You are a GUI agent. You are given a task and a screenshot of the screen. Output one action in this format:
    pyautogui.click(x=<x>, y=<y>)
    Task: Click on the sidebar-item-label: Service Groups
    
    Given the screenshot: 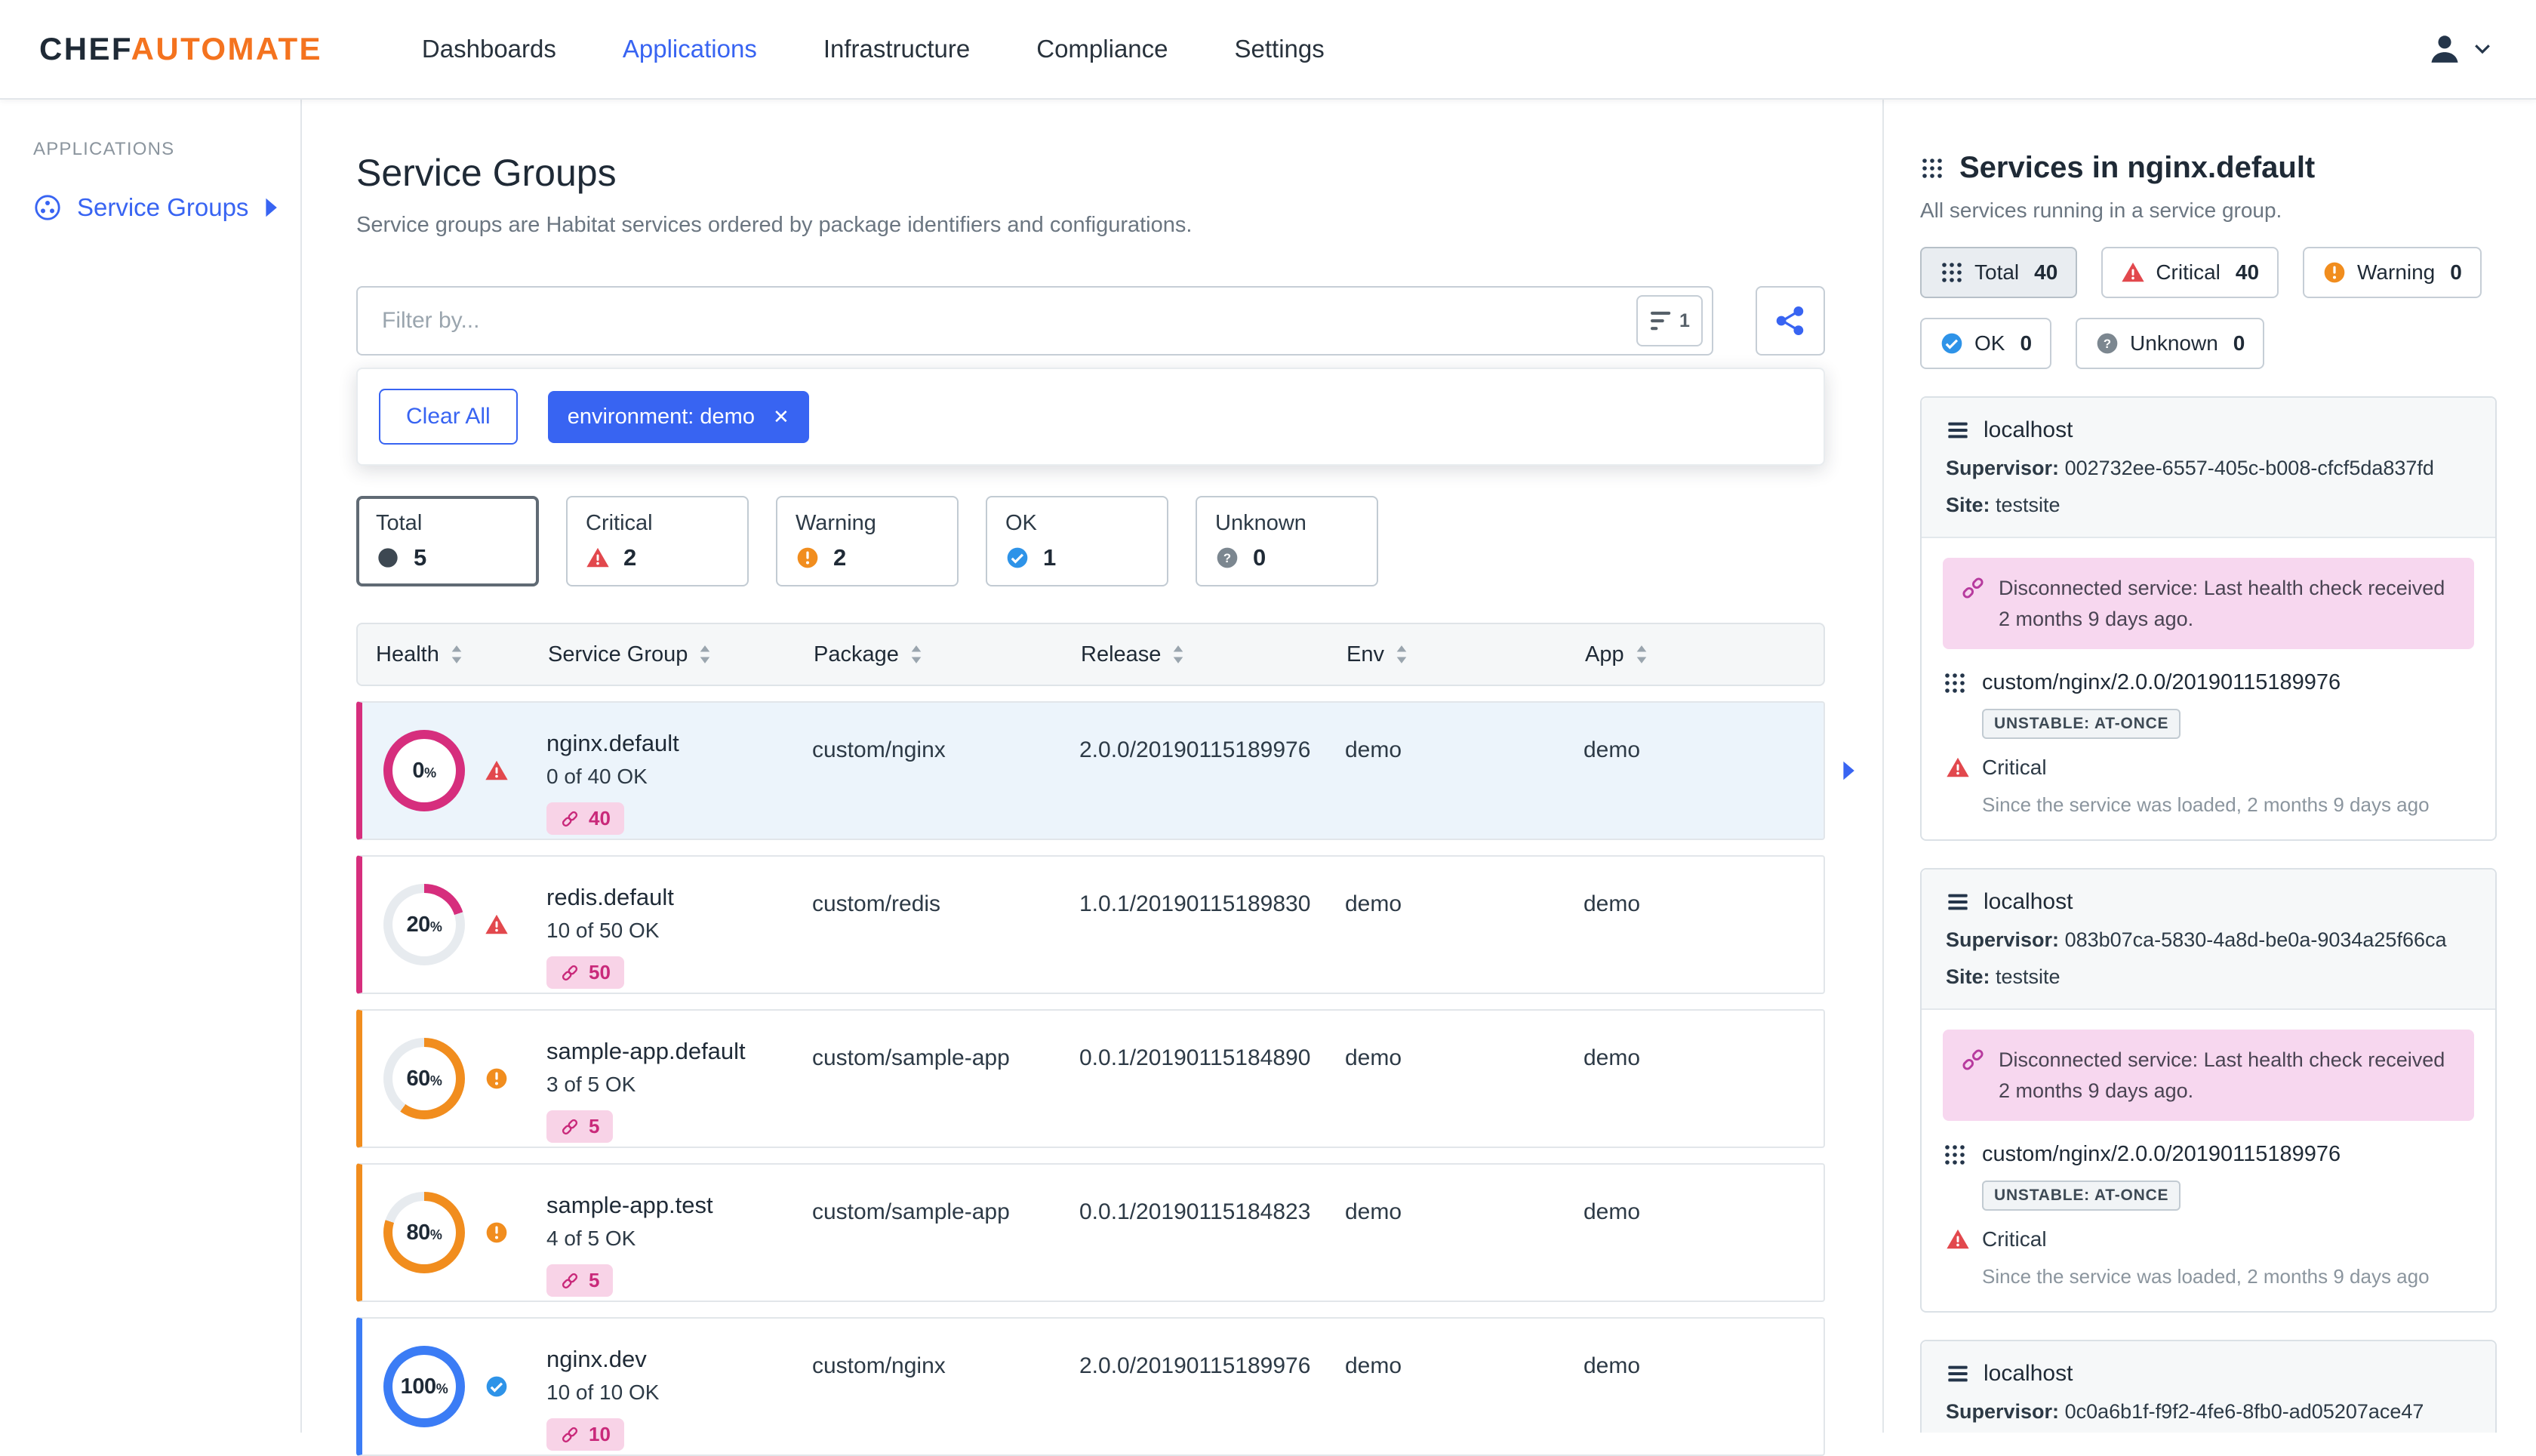 What is the action you would take?
    pyautogui.click(x=163, y=207)
    